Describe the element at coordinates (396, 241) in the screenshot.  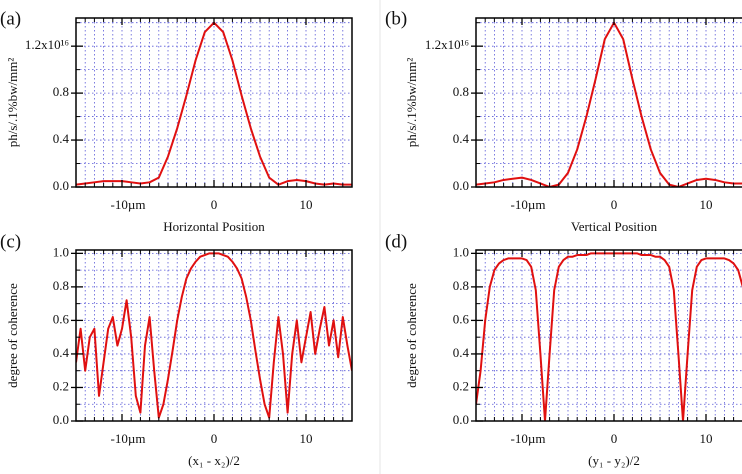
I see `panel-label: (d)` at that location.